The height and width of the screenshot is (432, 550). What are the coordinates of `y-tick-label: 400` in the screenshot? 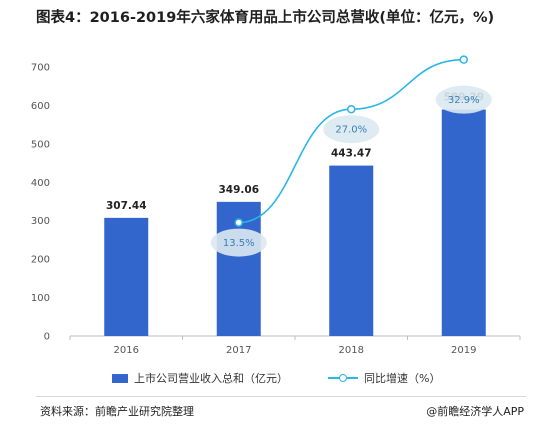 It's located at (40, 183).